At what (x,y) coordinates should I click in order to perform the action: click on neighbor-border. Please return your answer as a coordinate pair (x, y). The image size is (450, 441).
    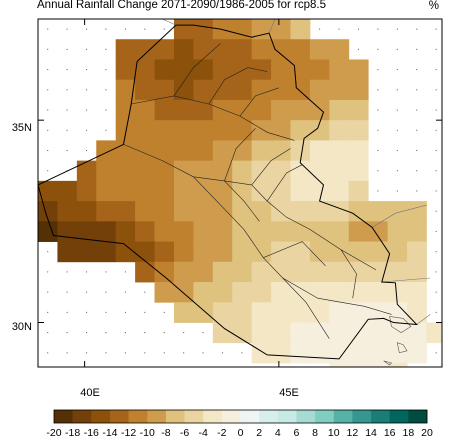
    Looking at the image, I should click on (406, 280).